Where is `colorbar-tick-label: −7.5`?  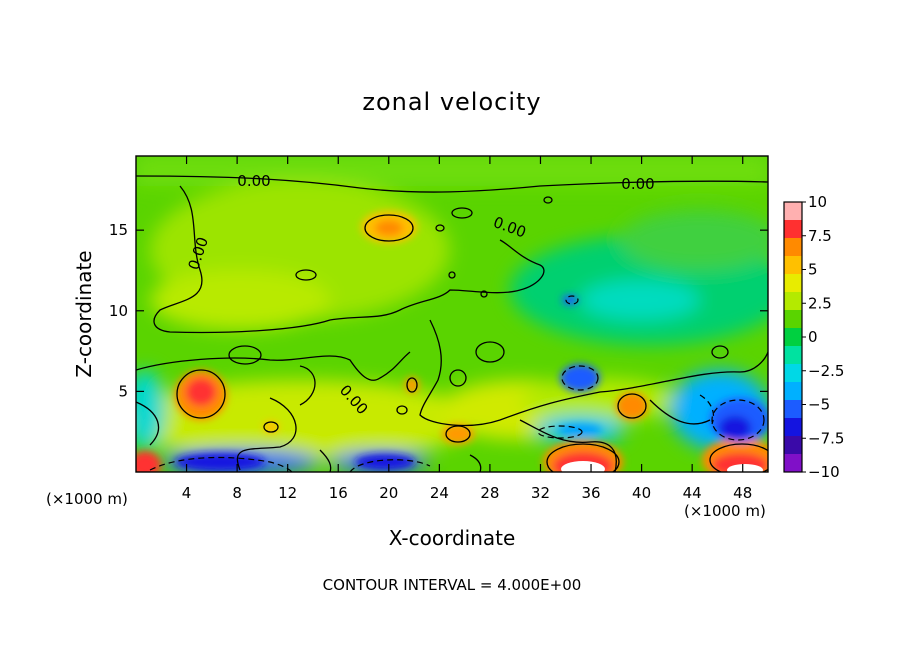
colorbar-tick-label: −7.5 is located at coordinates (826, 438).